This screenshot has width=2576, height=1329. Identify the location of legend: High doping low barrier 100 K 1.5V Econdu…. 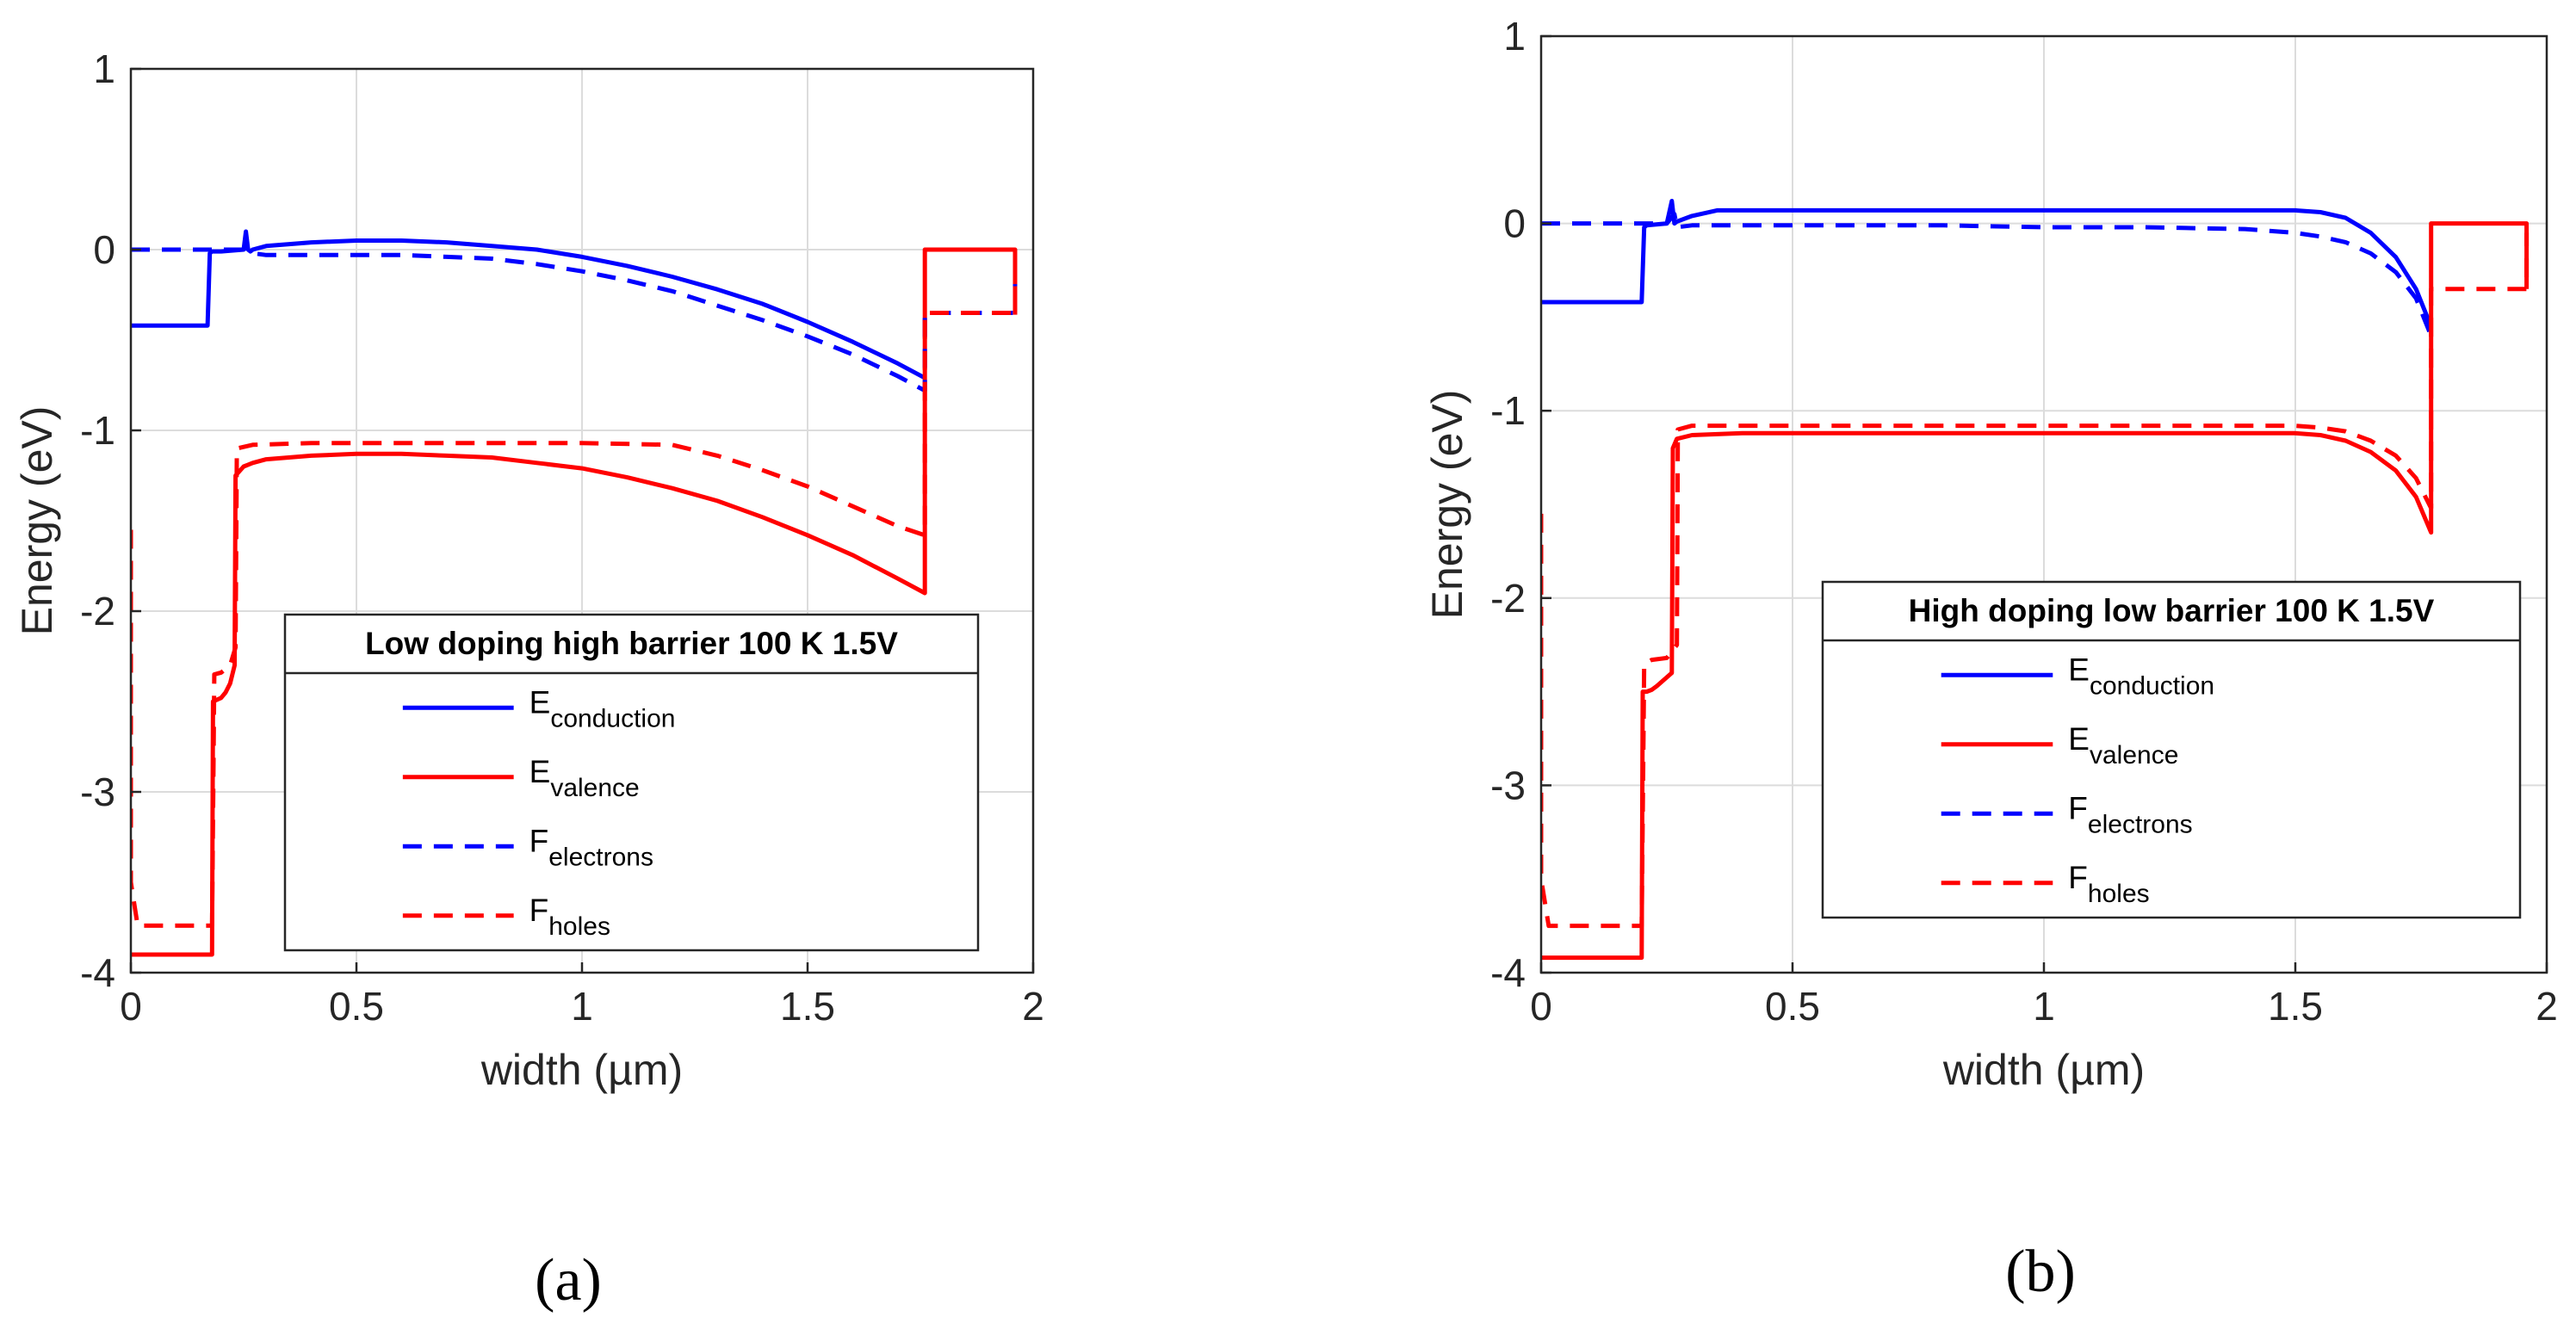
(2172, 749).